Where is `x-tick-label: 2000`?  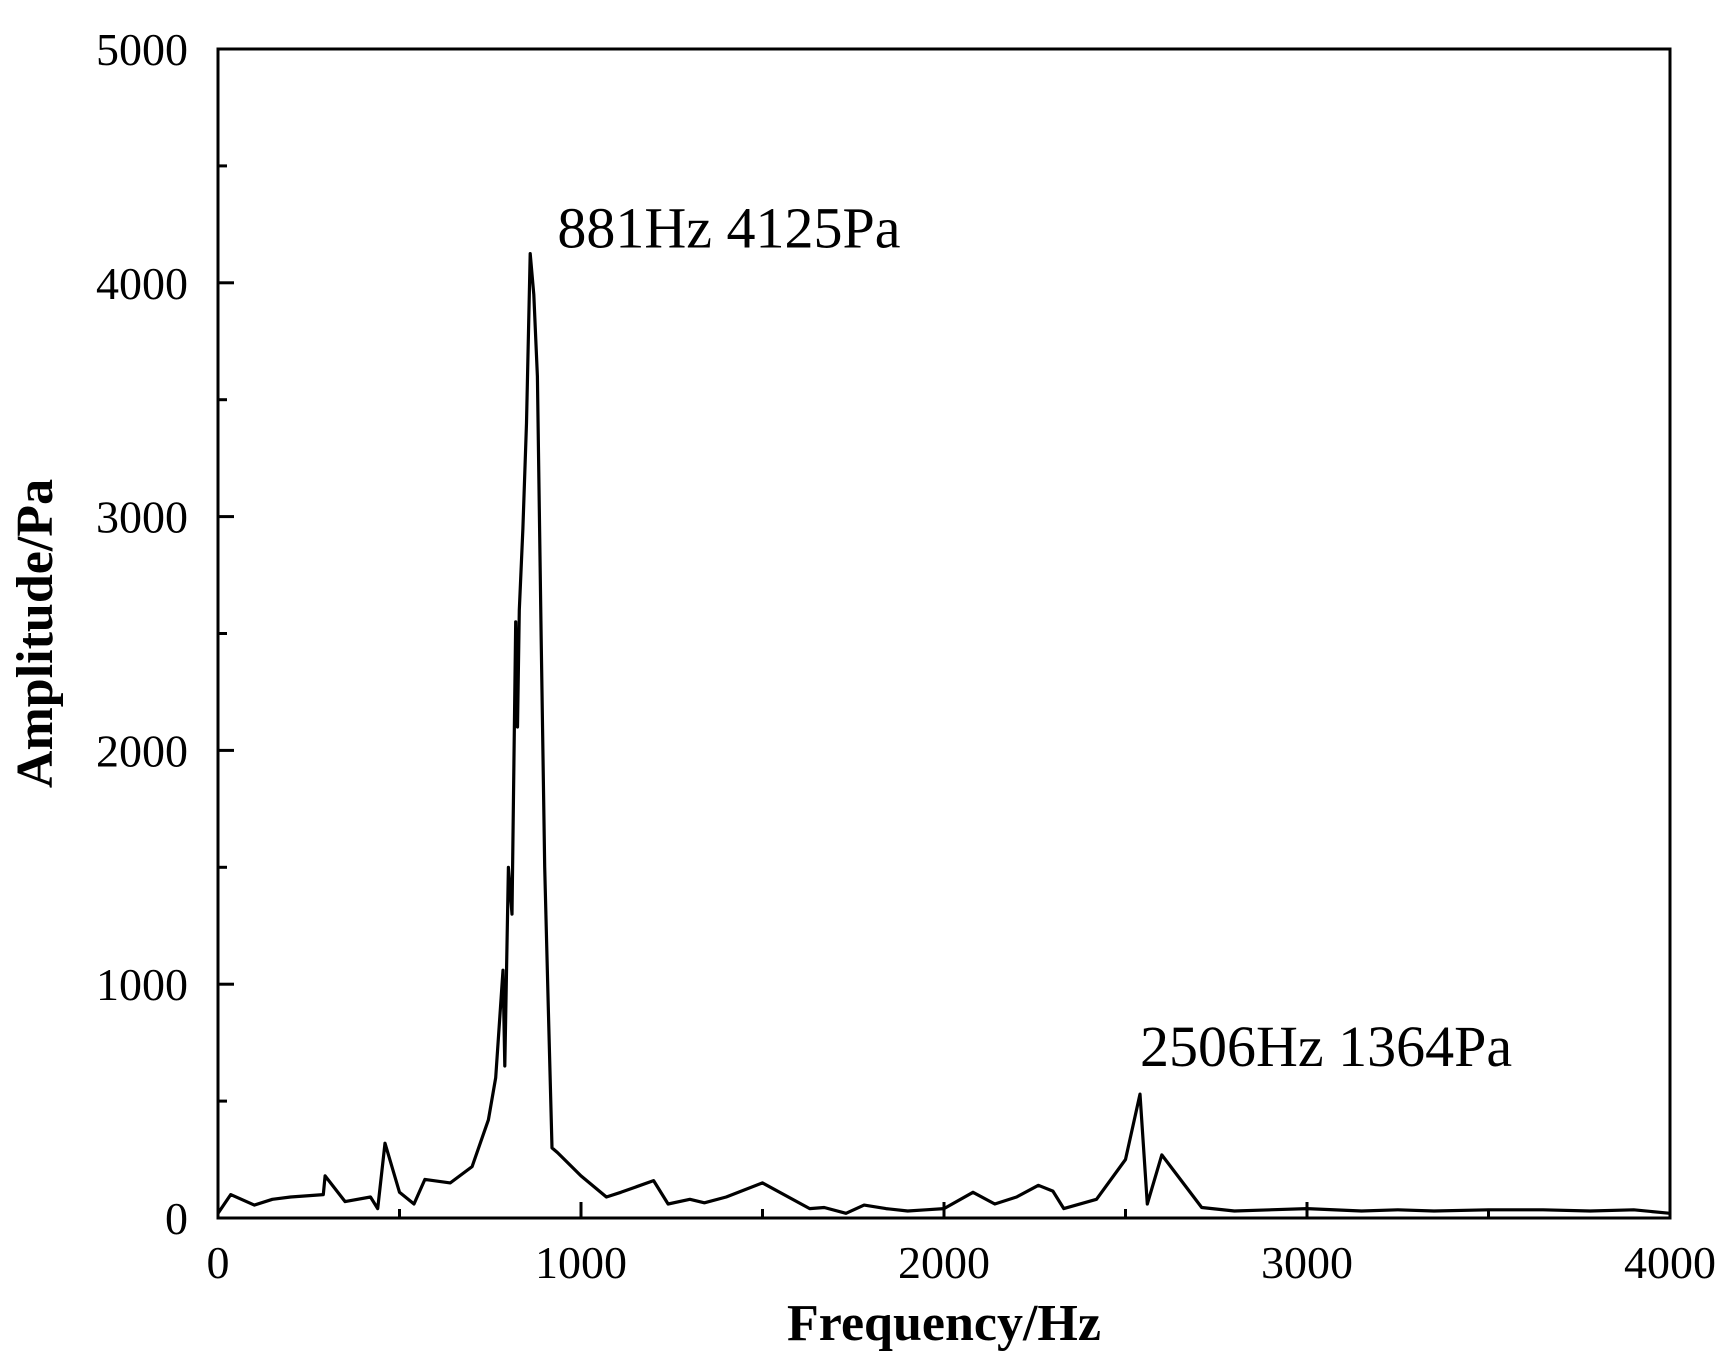
x-tick-label: 2000 is located at coordinates (944, 1262).